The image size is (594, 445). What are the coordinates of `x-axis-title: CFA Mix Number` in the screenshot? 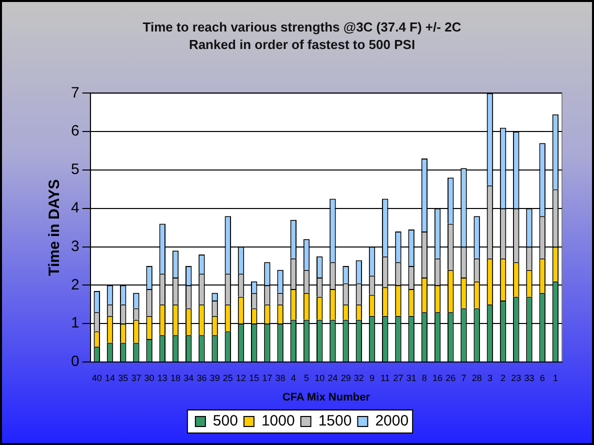 It's located at (326, 397).